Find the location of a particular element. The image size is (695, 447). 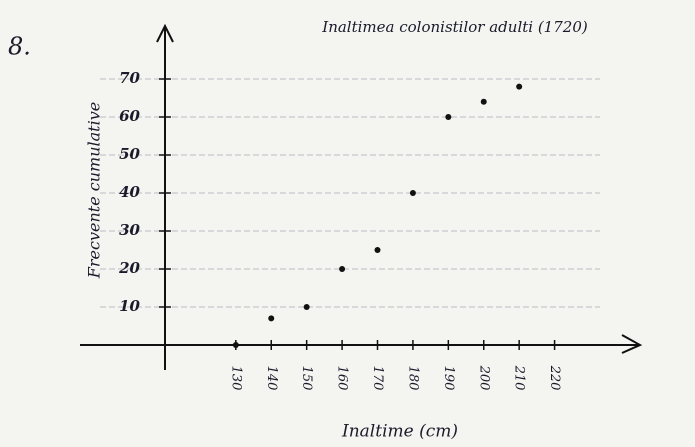

exercise-number: 8. is located at coordinates (19, 47).